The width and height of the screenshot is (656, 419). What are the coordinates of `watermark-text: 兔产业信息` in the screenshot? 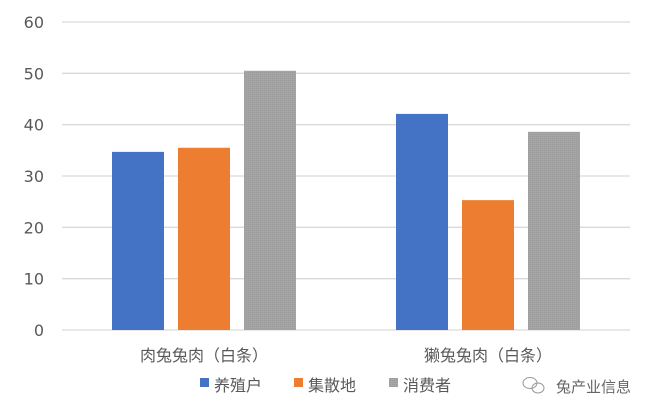 It's located at (593, 387).